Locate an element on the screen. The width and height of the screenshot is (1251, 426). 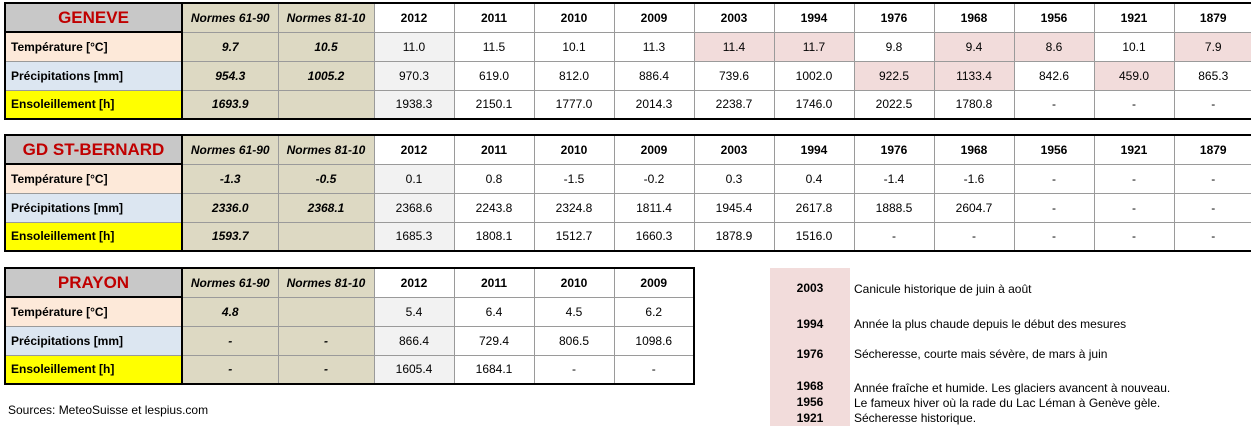
table-cell: 2368.6 is located at coordinates (414, 207).